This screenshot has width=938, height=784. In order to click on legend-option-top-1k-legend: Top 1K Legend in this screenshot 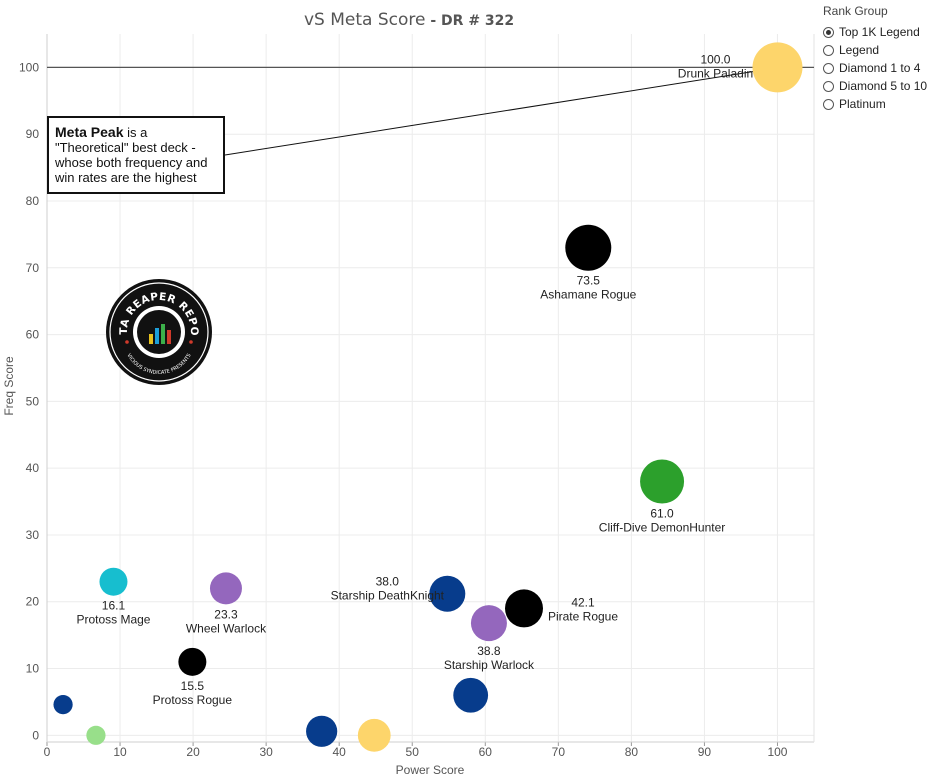, I will do `click(880, 32)`.